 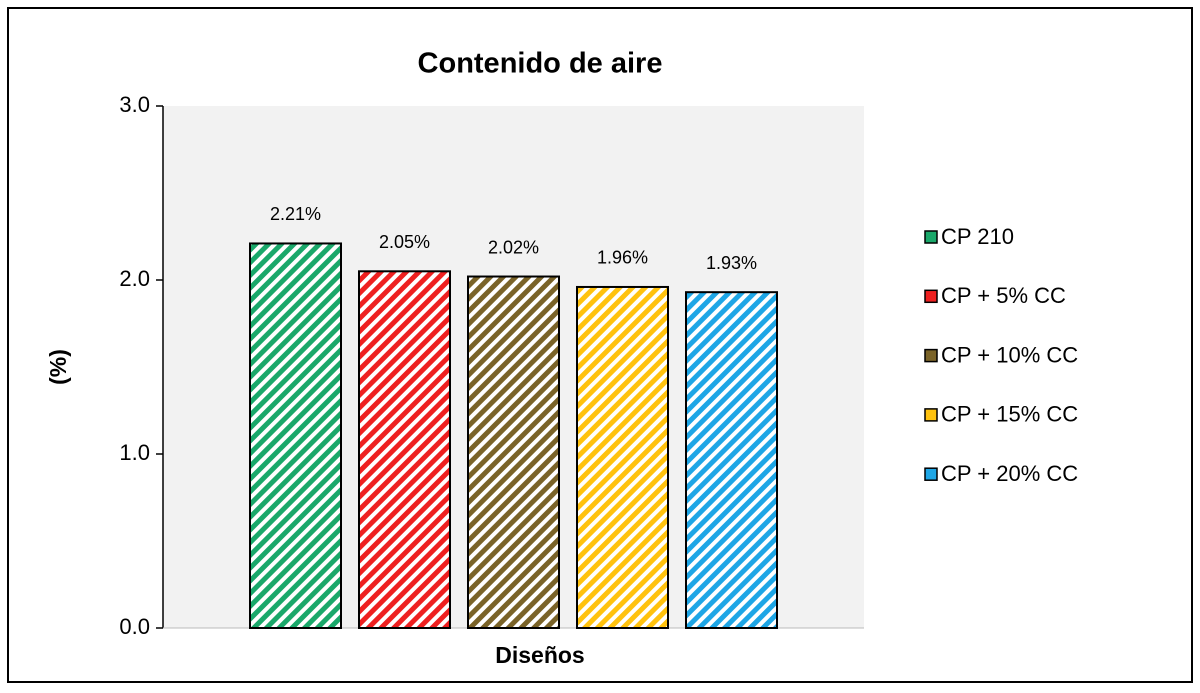 I want to click on data-label: 1.93%, so click(x=731, y=263).